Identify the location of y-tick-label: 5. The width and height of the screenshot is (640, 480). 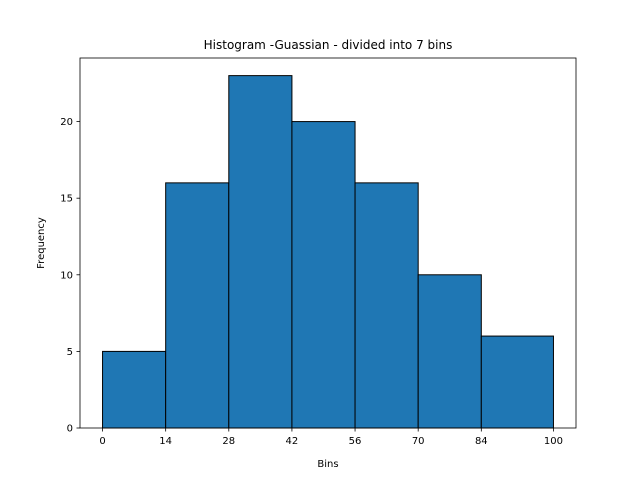
(70, 352).